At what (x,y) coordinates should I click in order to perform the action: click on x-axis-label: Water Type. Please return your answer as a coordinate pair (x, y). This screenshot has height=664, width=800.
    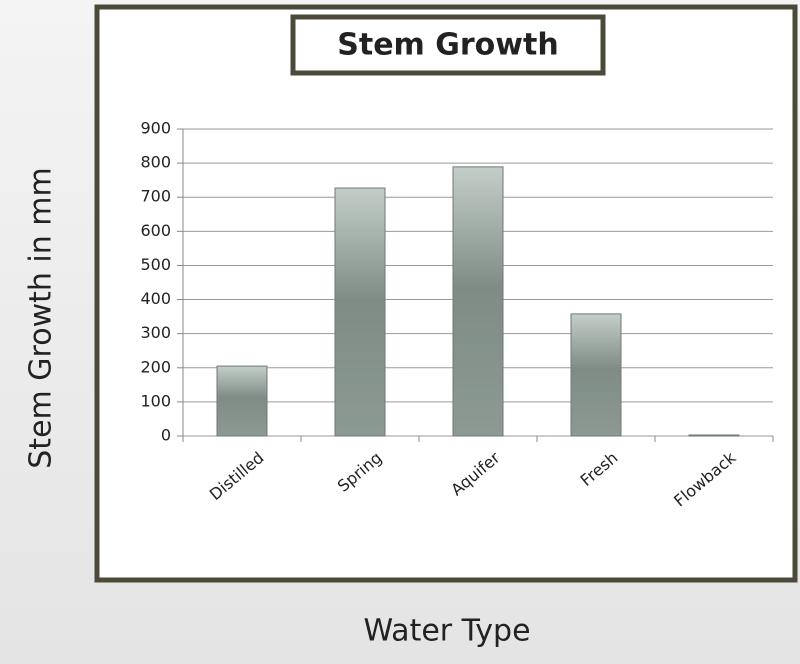
    Looking at the image, I should click on (446, 631).